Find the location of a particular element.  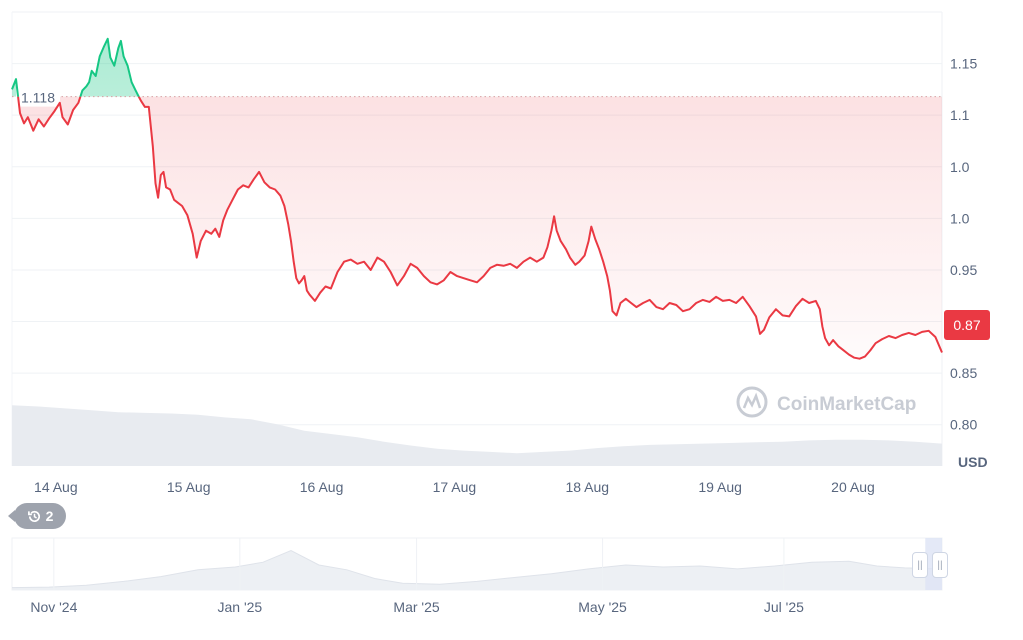

watermark: CoinMarketCap is located at coordinates (826, 402).